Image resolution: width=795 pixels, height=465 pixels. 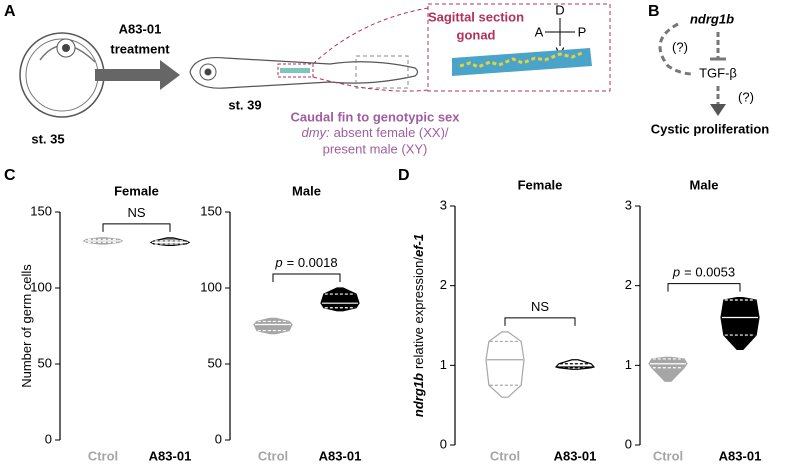 What do you see at coordinates (582, 31) in the screenshot?
I see `orientation-label: P` at bounding box center [582, 31].